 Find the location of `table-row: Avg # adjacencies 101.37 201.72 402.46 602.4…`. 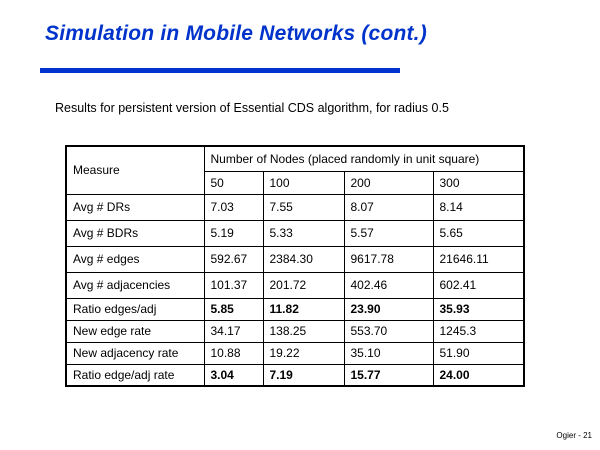

table-row: Avg # adjacencies 101.37 201.72 402.46 602.4… is located at coordinates (295, 285).